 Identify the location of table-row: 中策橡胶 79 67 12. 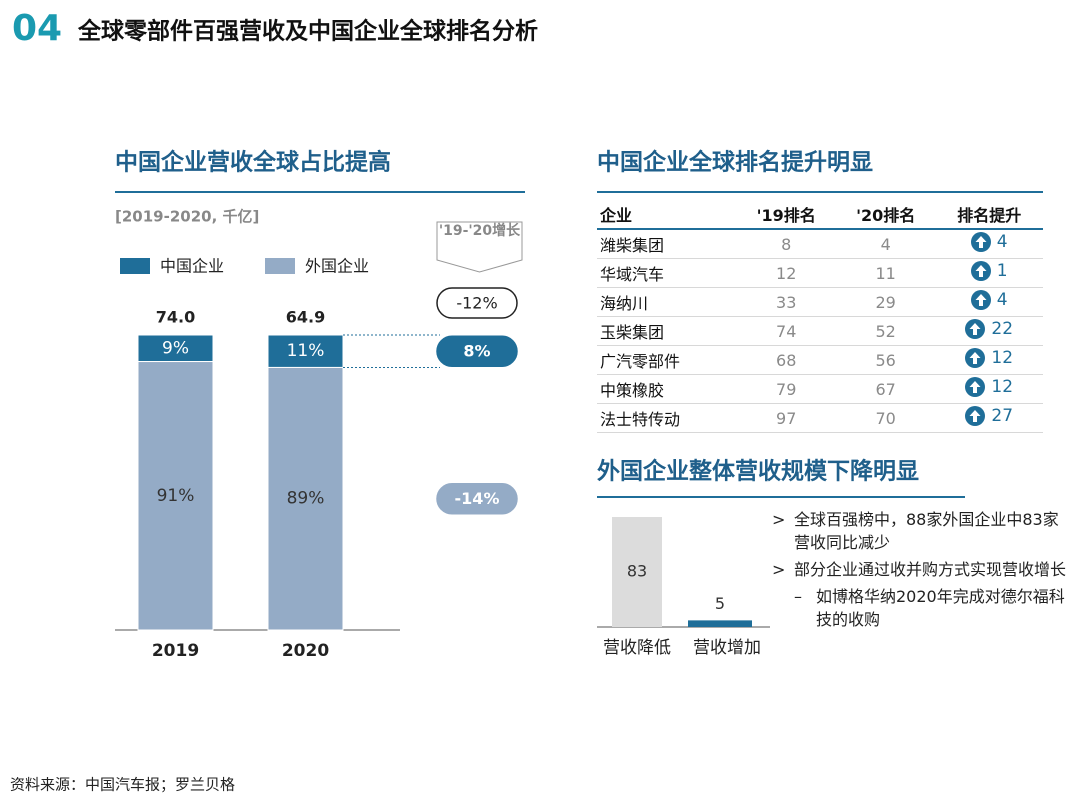
(820, 389).